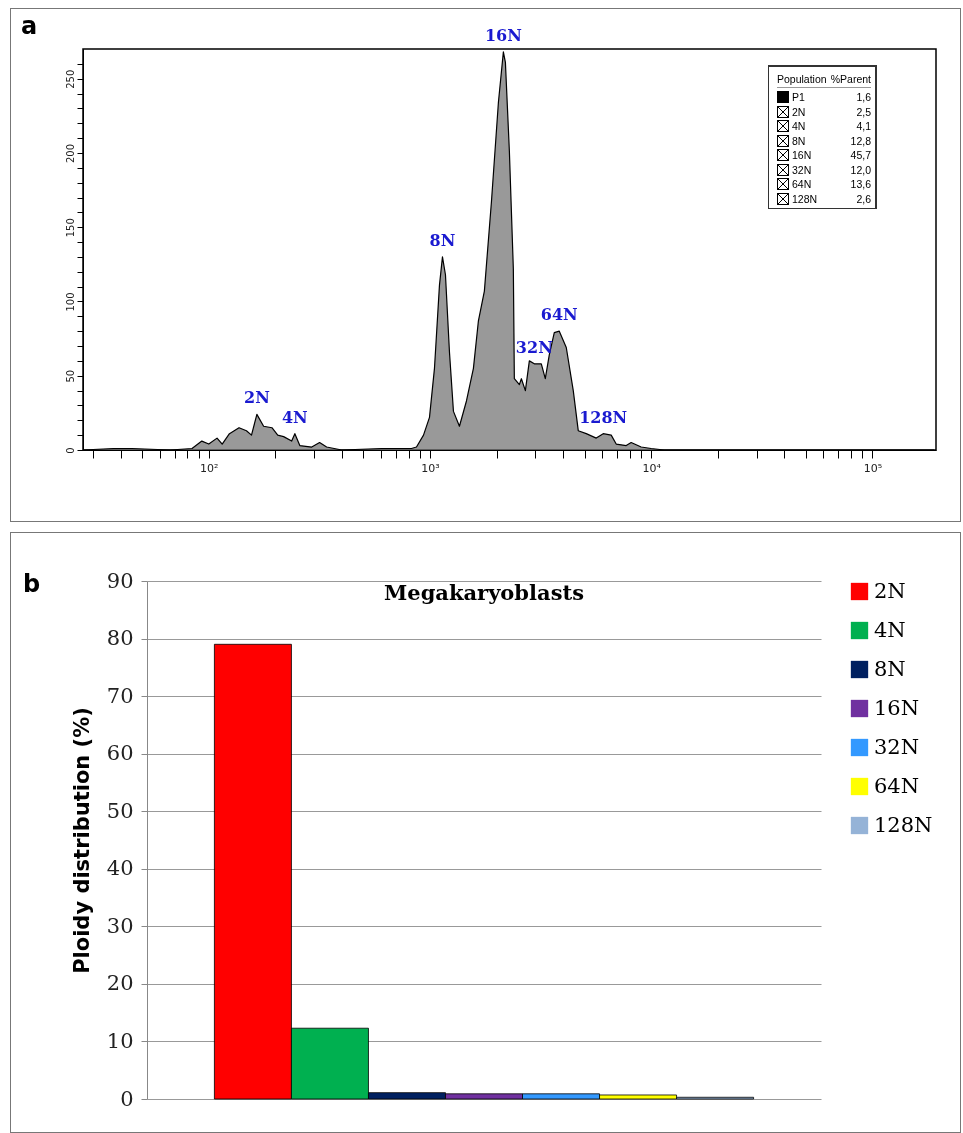  I want to click on legend-label: 128N, so click(903, 824).